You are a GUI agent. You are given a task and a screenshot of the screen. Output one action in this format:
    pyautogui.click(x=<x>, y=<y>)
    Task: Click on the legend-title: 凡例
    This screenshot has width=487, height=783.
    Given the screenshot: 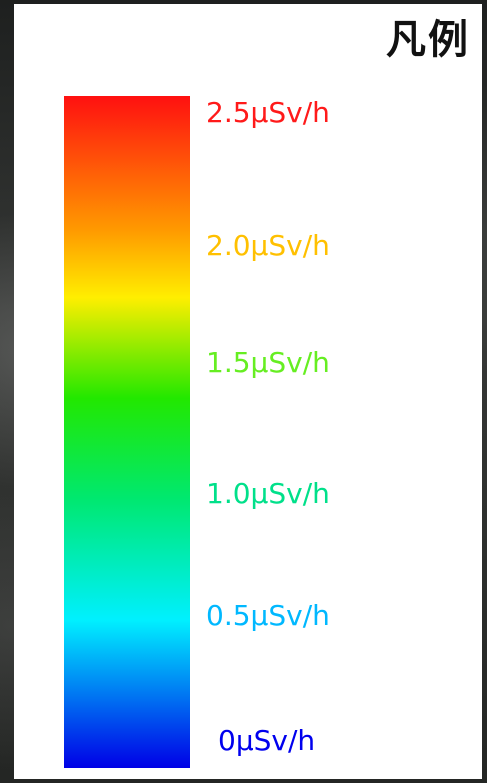 What is the action you would take?
    pyautogui.click(x=428, y=40)
    